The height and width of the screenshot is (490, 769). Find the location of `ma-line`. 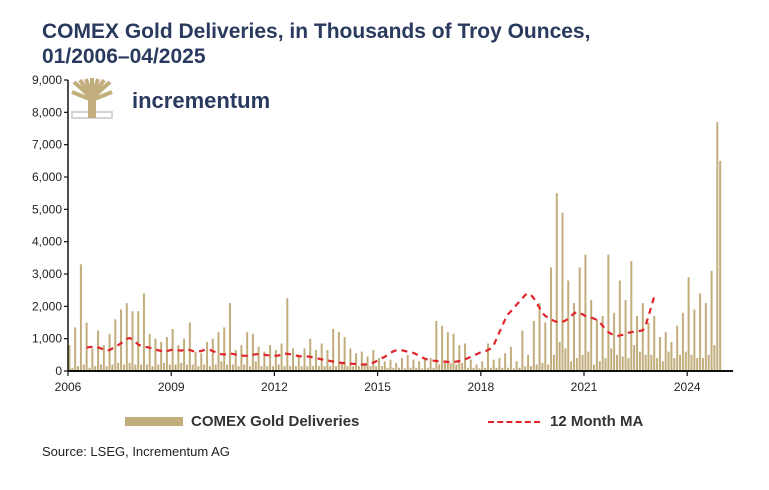

ma-line is located at coordinates (371, 329).